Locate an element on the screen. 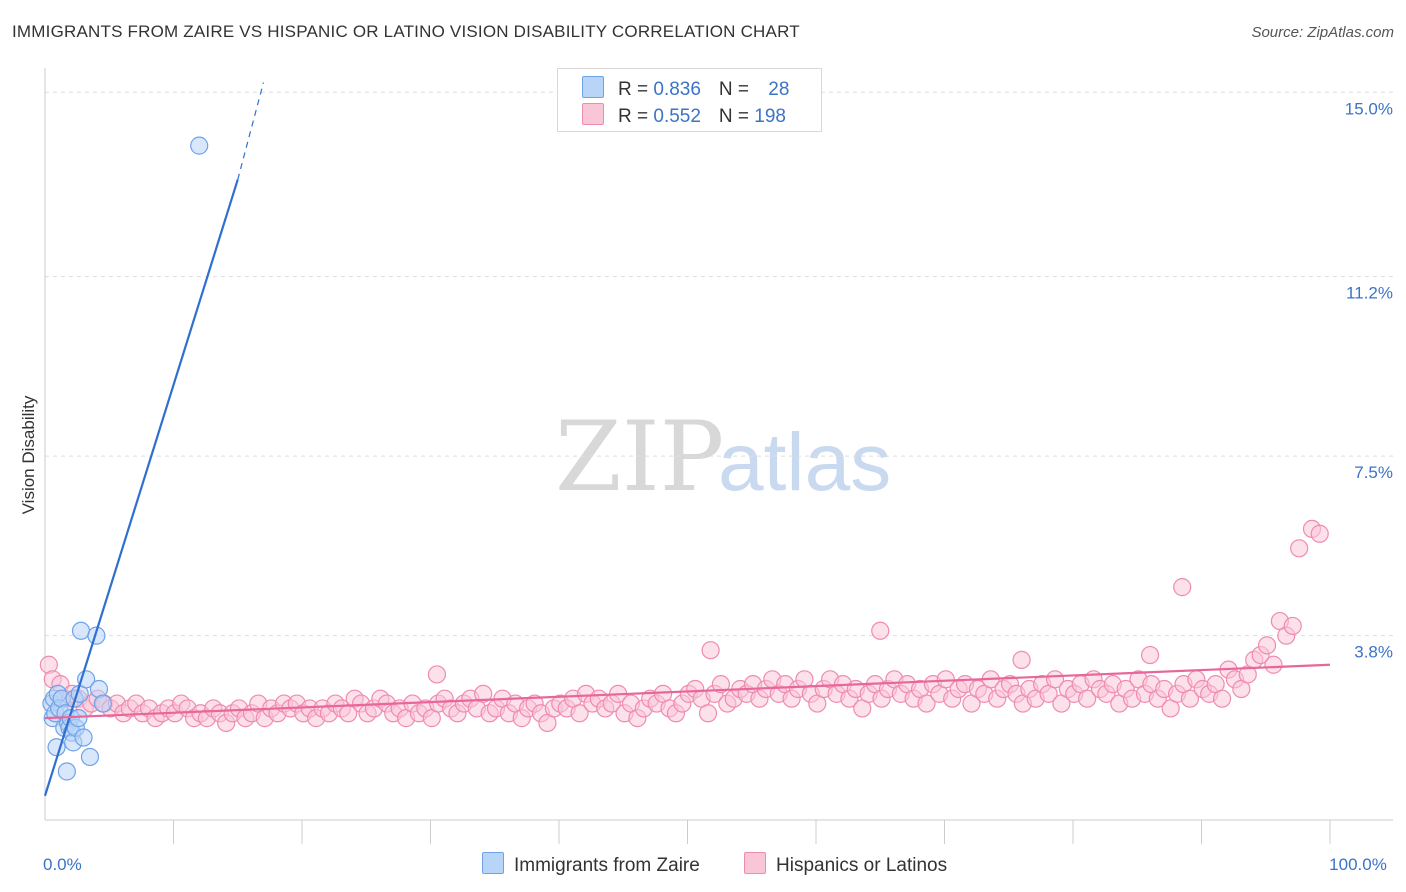 The image size is (1406, 892). zaire-trend-extension is located at coordinates (251, 131).